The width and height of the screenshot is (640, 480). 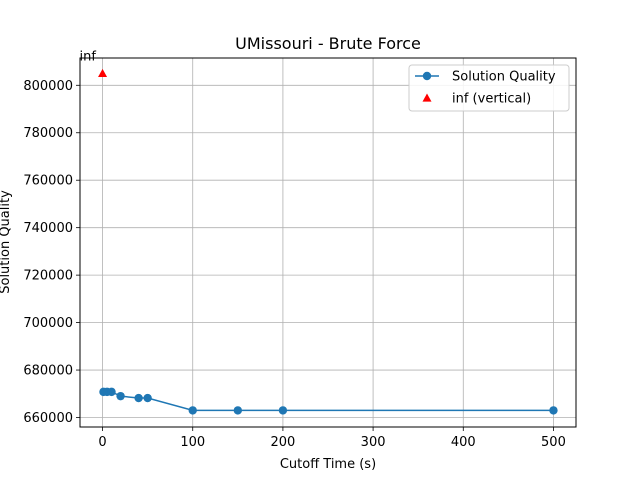 I want to click on x-axis-label: Cutoff Time (s), so click(x=328, y=464).